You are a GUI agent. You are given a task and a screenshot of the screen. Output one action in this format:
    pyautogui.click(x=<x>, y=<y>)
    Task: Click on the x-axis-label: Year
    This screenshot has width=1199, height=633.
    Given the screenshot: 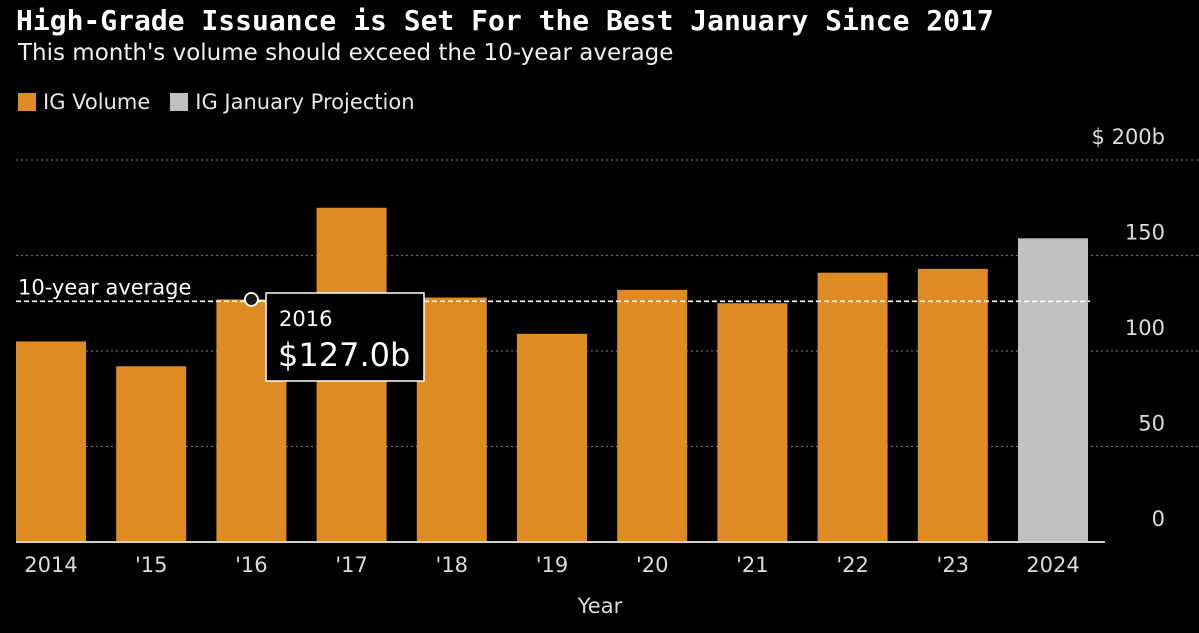 What is the action you would take?
    pyautogui.click(x=600, y=606)
    